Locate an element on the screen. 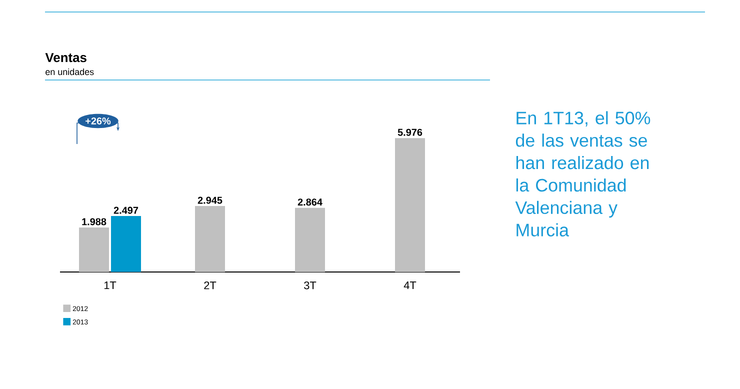 This screenshot has height=389, width=740. x-tick-label: 4T is located at coordinates (410, 286).